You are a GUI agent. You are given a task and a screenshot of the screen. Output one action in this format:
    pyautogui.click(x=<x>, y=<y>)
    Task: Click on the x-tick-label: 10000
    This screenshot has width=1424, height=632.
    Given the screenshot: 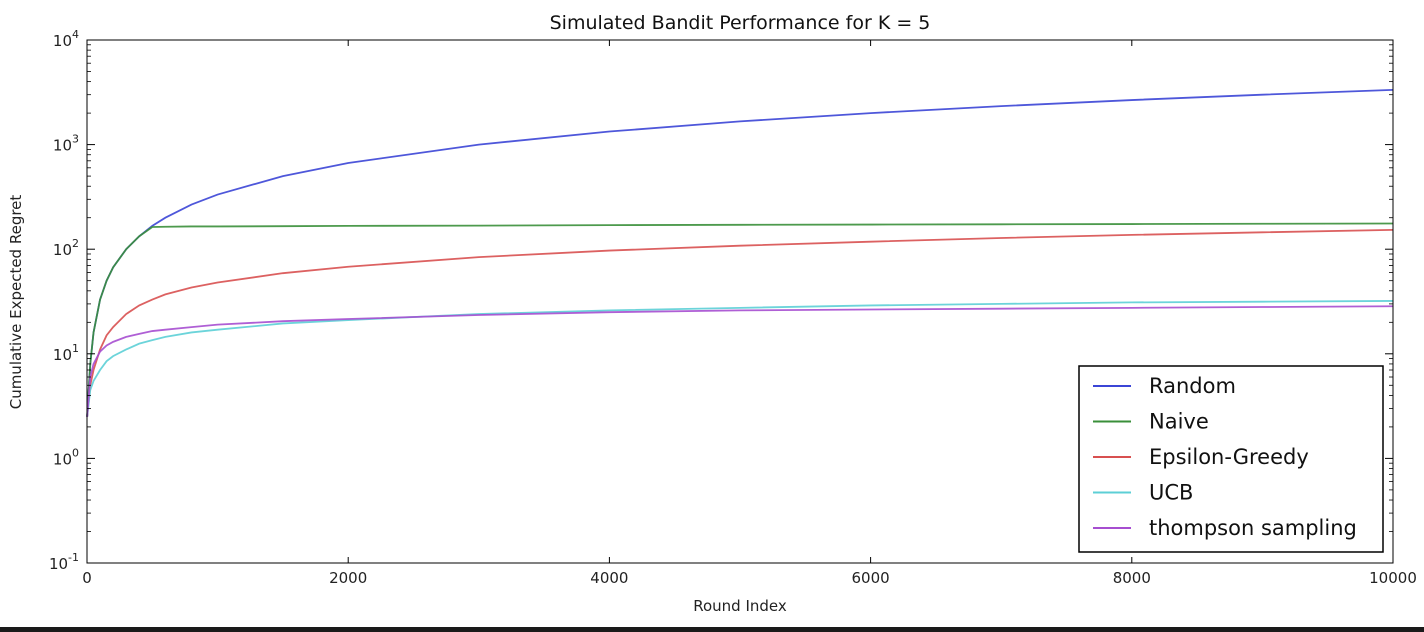 What is the action you would take?
    pyautogui.click(x=1393, y=578)
    